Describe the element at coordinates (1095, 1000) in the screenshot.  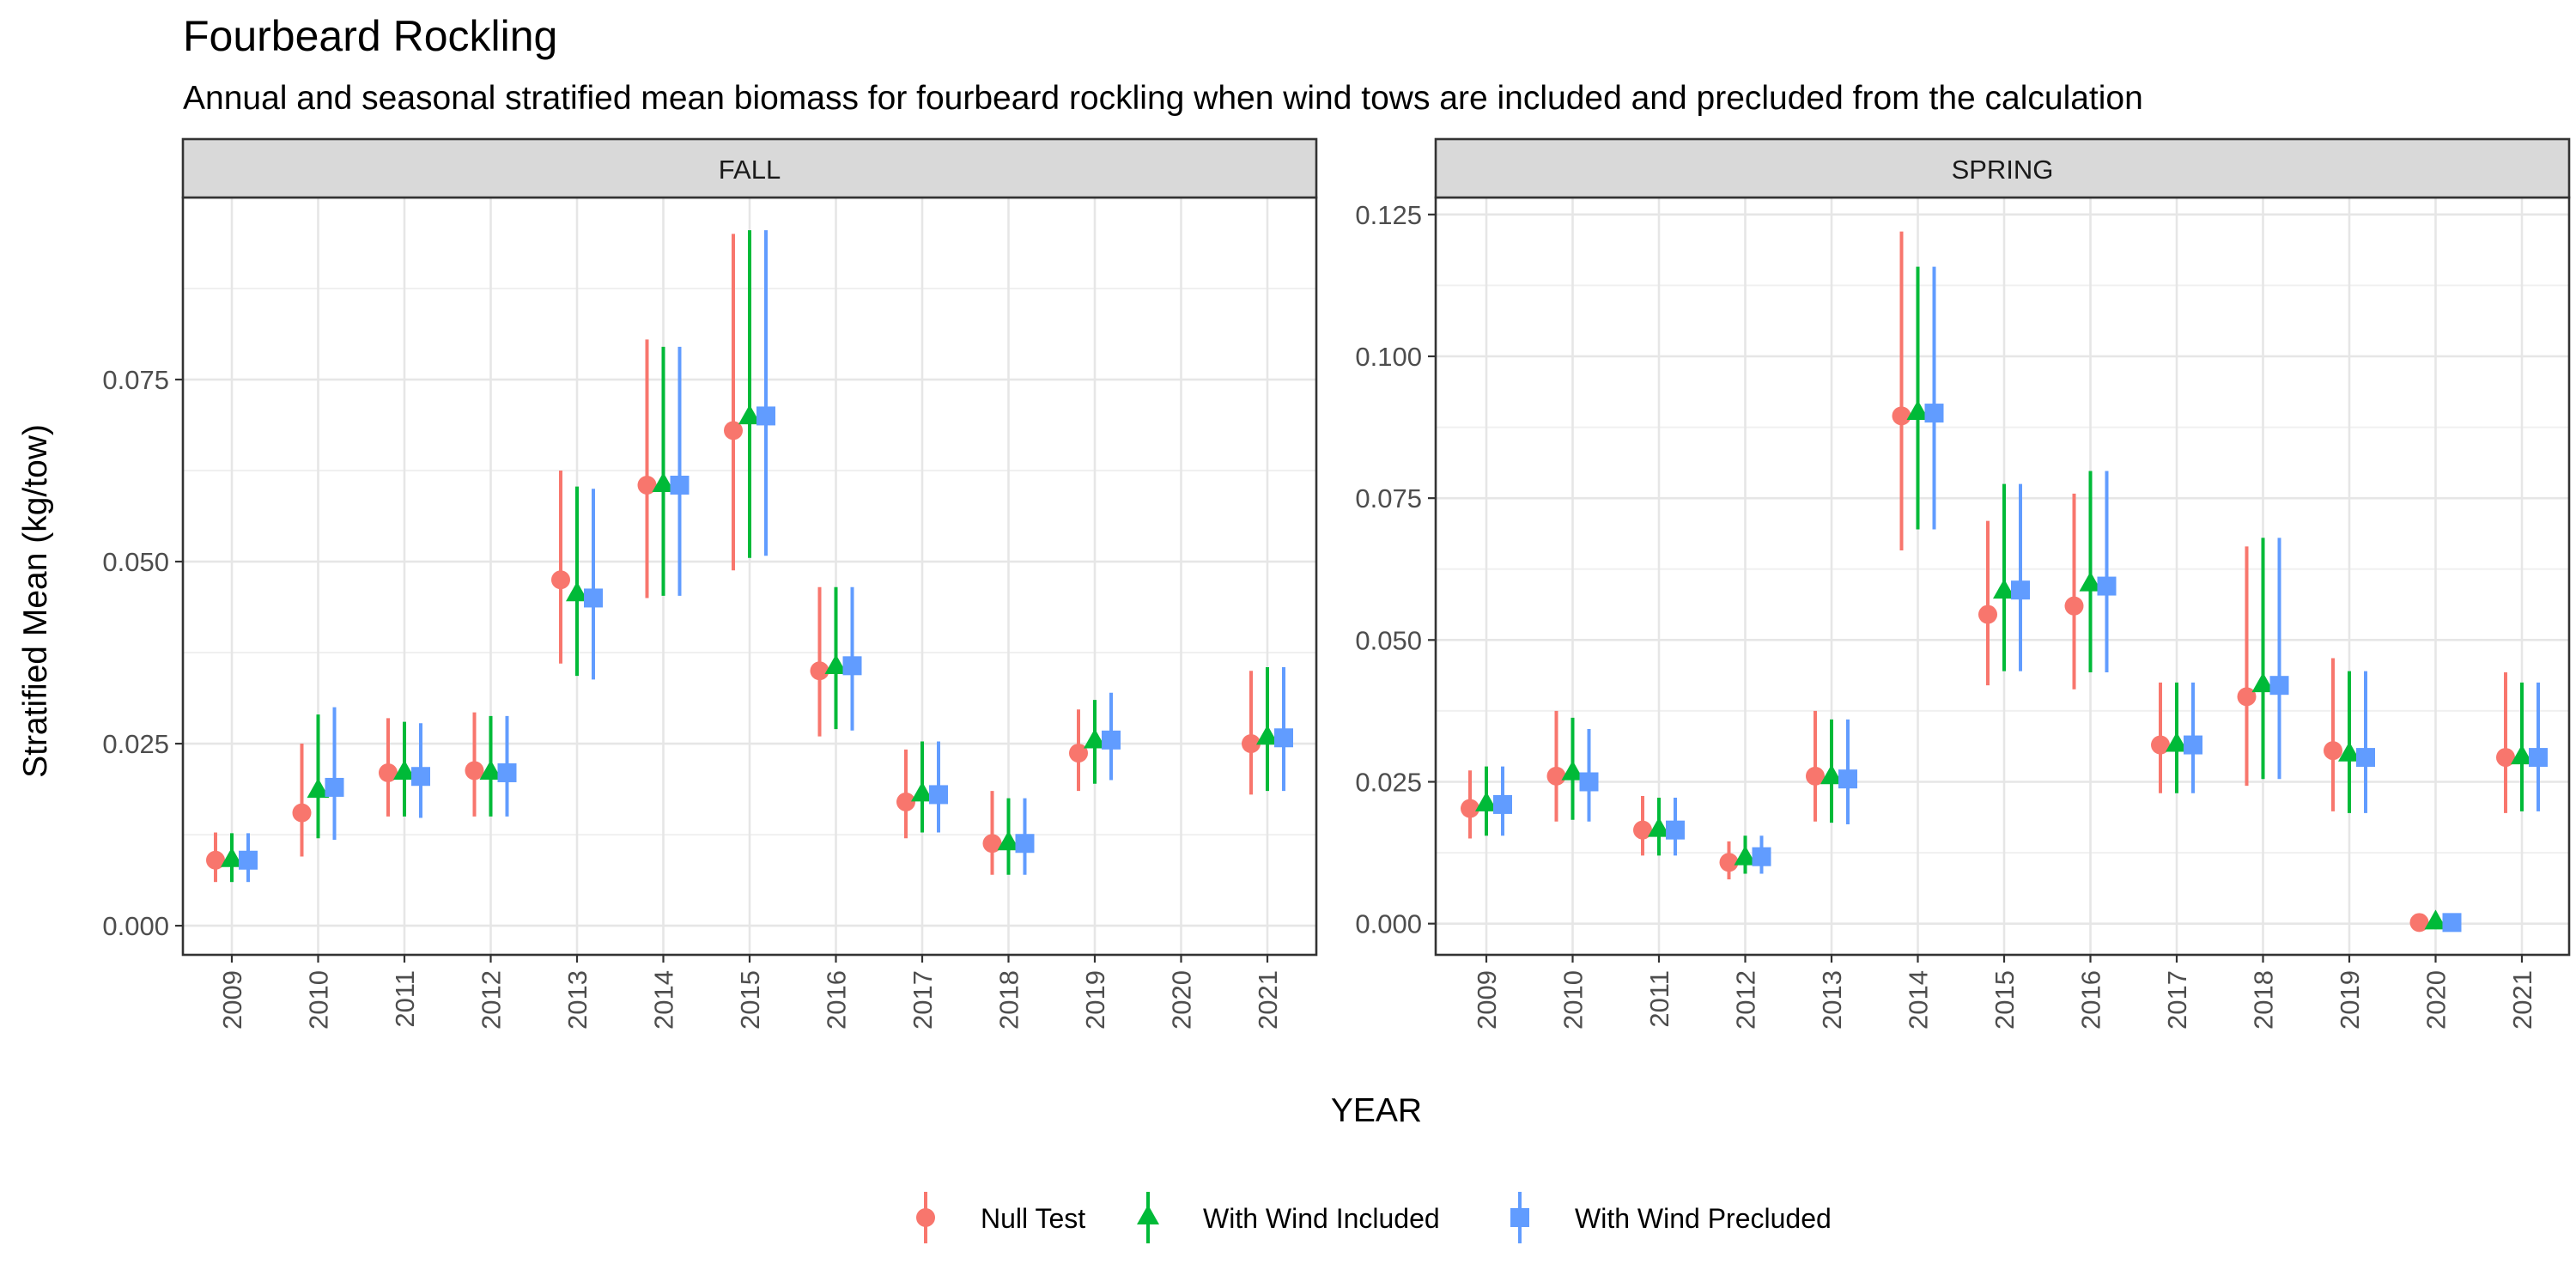
I see `x-tick-label: 2019` at that location.